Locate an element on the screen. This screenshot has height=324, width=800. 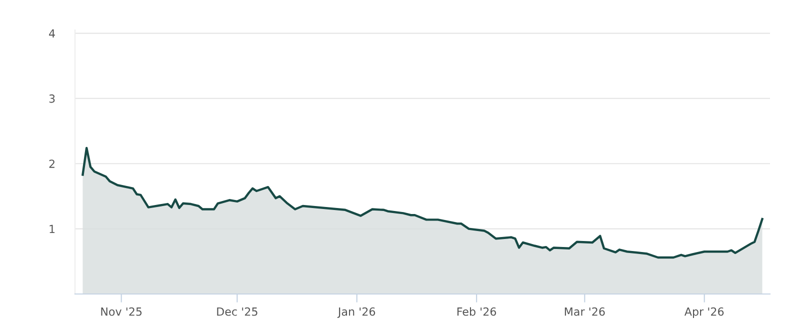
x-tick-label: Dec '25 is located at coordinates (237, 311).